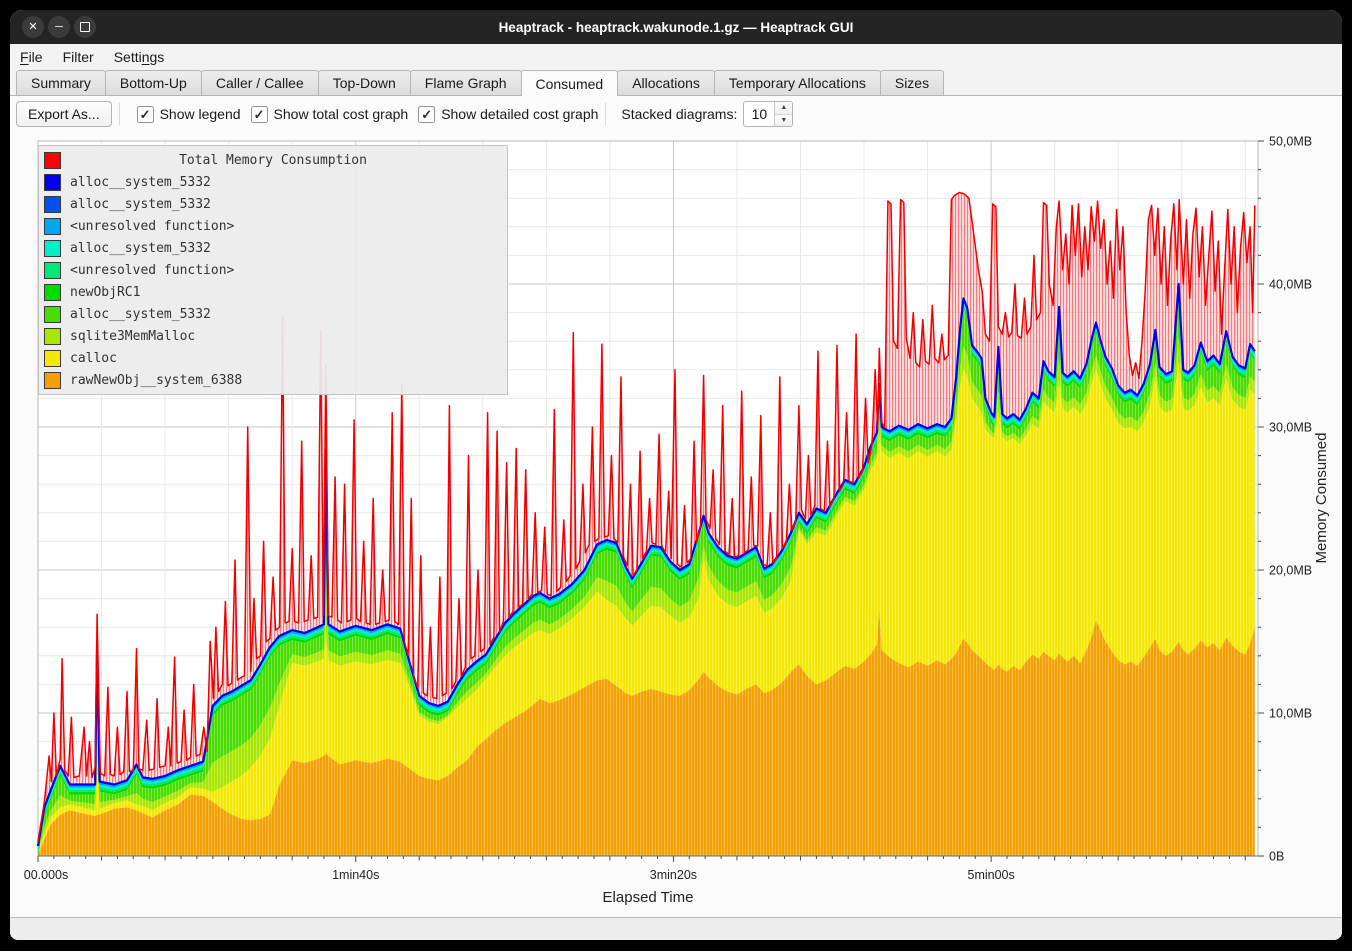 Image resolution: width=1352 pixels, height=951 pixels. Describe the element at coordinates (31, 57) in the screenshot. I see `menu-item-file: File` at that location.